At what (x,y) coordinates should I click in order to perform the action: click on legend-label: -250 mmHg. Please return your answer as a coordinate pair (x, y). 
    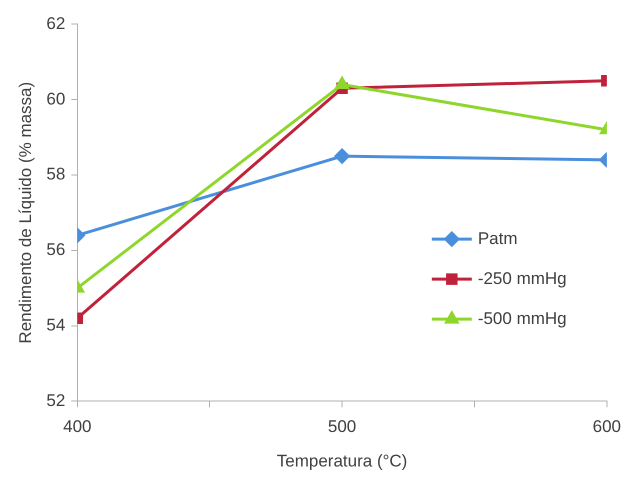
    Looking at the image, I should click on (522, 278).